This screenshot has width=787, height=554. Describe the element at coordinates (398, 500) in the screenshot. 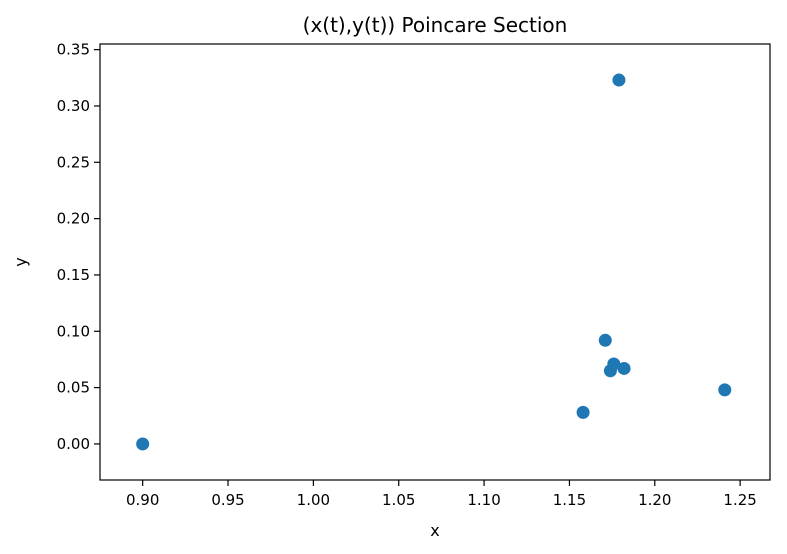

I see `x-tick-label: 1.05` at that location.